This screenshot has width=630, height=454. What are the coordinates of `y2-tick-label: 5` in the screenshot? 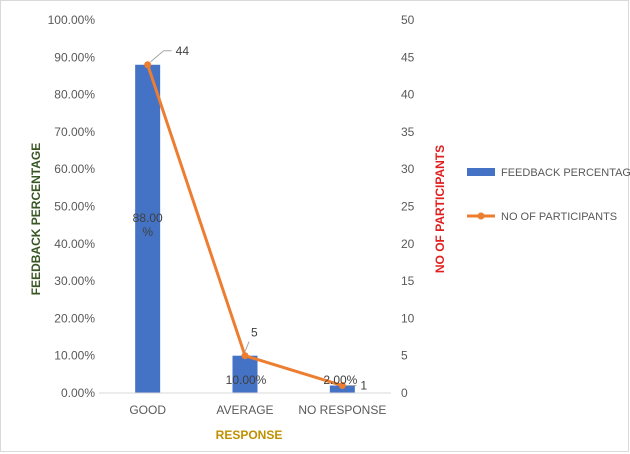 It's located at (404, 356).